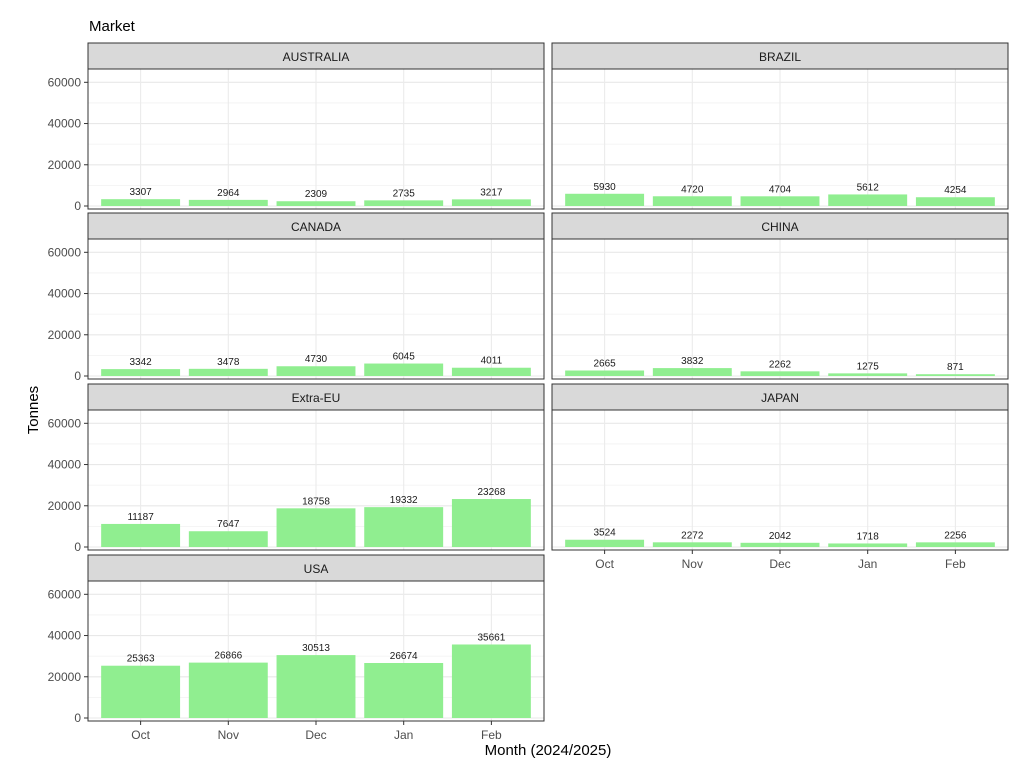 This screenshot has width=1024, height=760. Describe the element at coordinates (228, 656) in the screenshot. I see `bar-value-label: 26866` at that location.